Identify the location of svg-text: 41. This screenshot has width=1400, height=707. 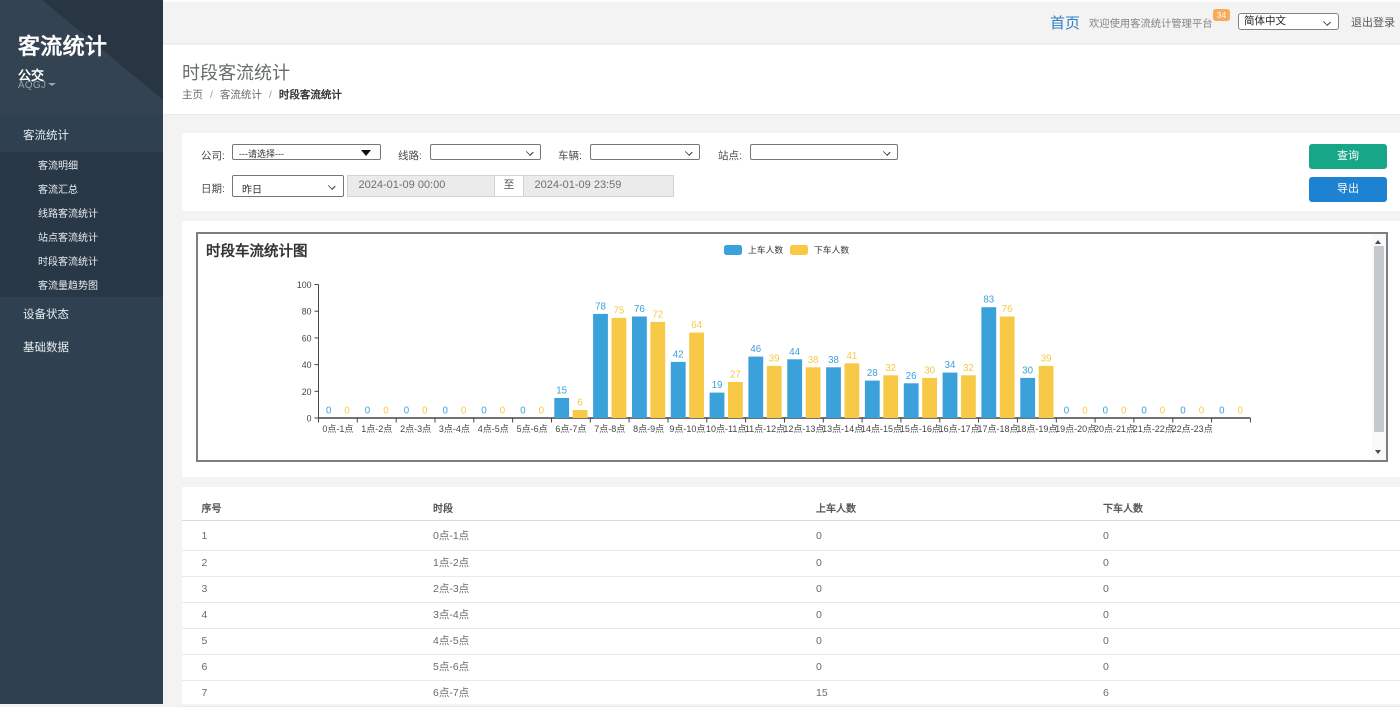
(852, 355).